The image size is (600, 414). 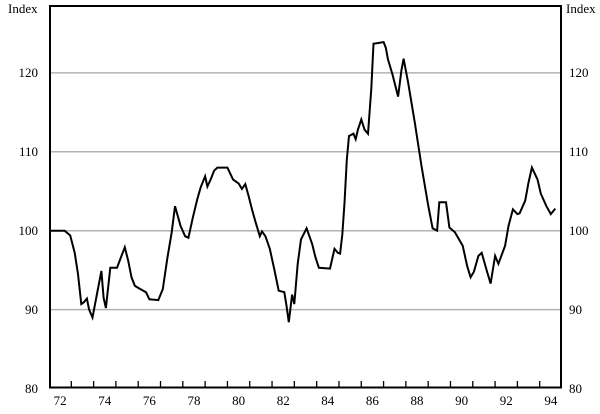 I want to click on x-tick-label-82: 82, so click(x=283, y=400).